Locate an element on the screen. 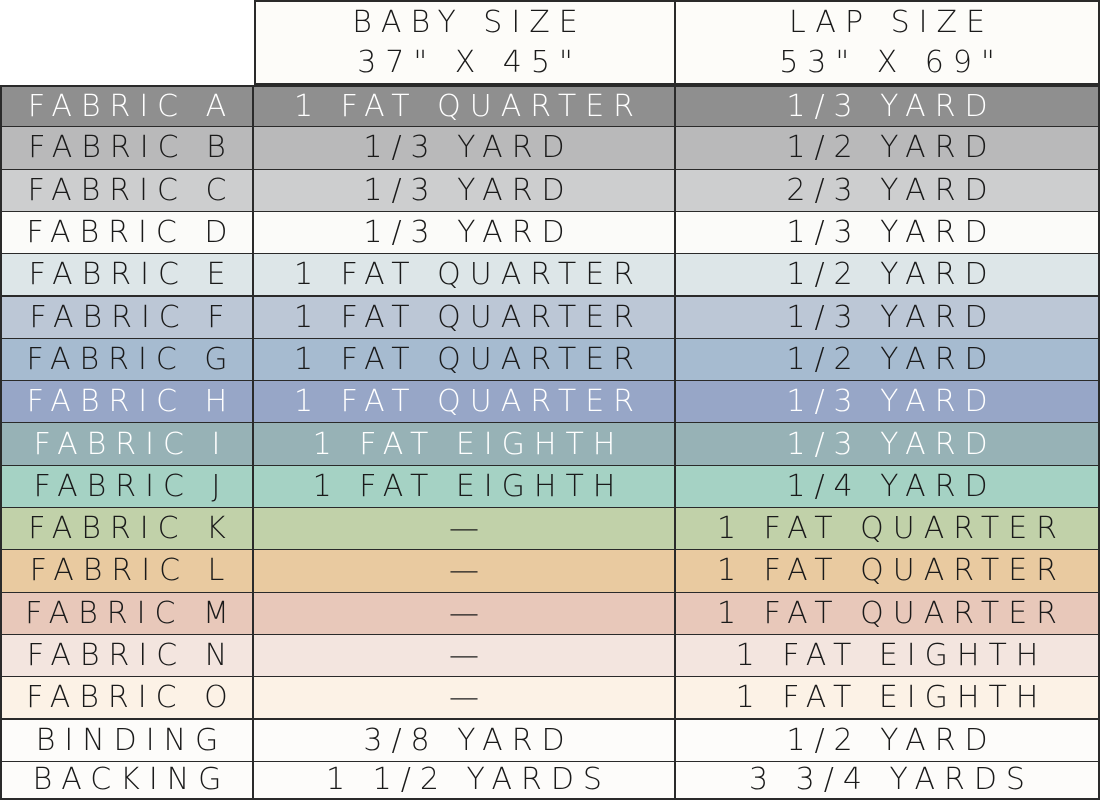 This screenshot has width=1100, height=803. row-label: FABRIC K is located at coordinates (127, 530).